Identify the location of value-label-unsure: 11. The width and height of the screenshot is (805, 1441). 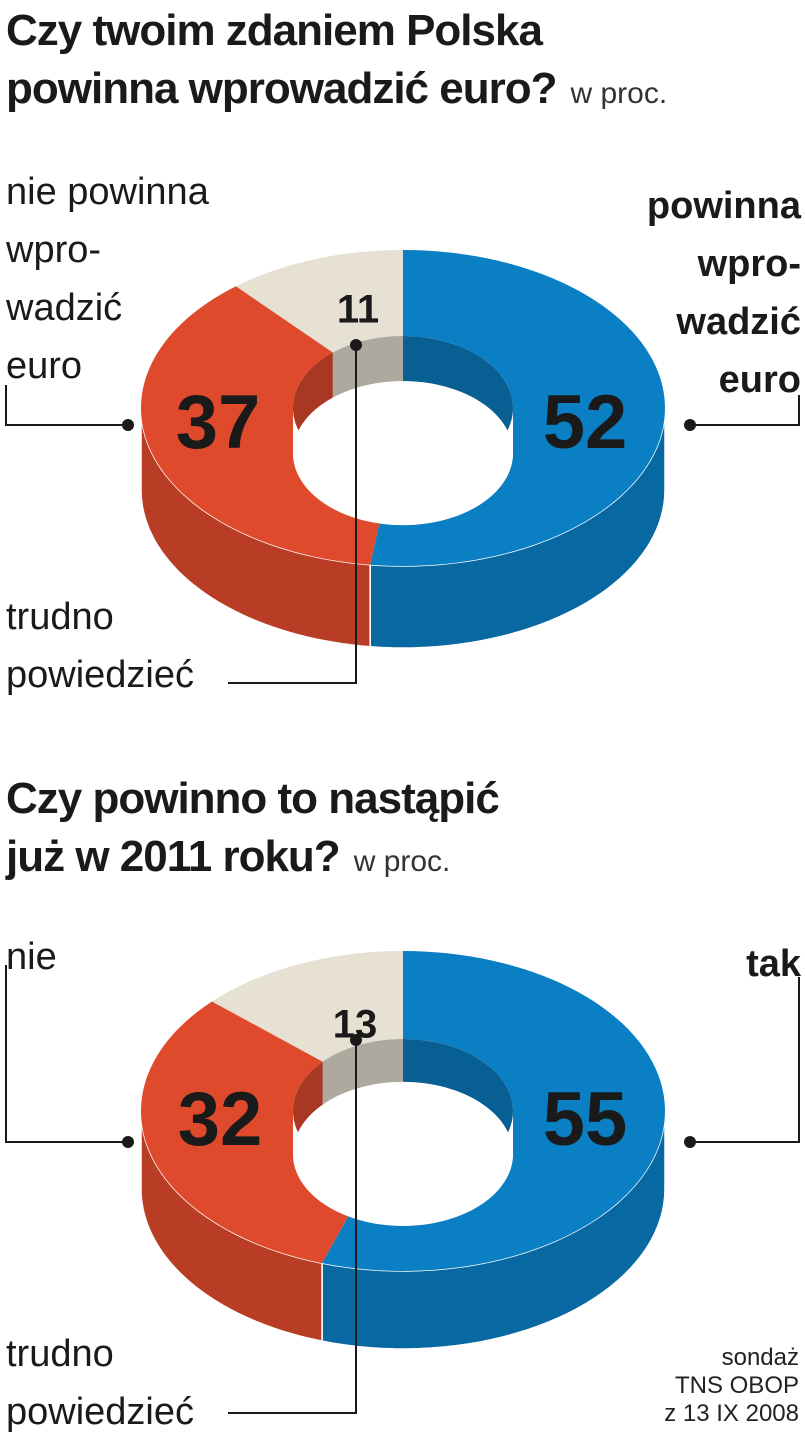
(358, 310).